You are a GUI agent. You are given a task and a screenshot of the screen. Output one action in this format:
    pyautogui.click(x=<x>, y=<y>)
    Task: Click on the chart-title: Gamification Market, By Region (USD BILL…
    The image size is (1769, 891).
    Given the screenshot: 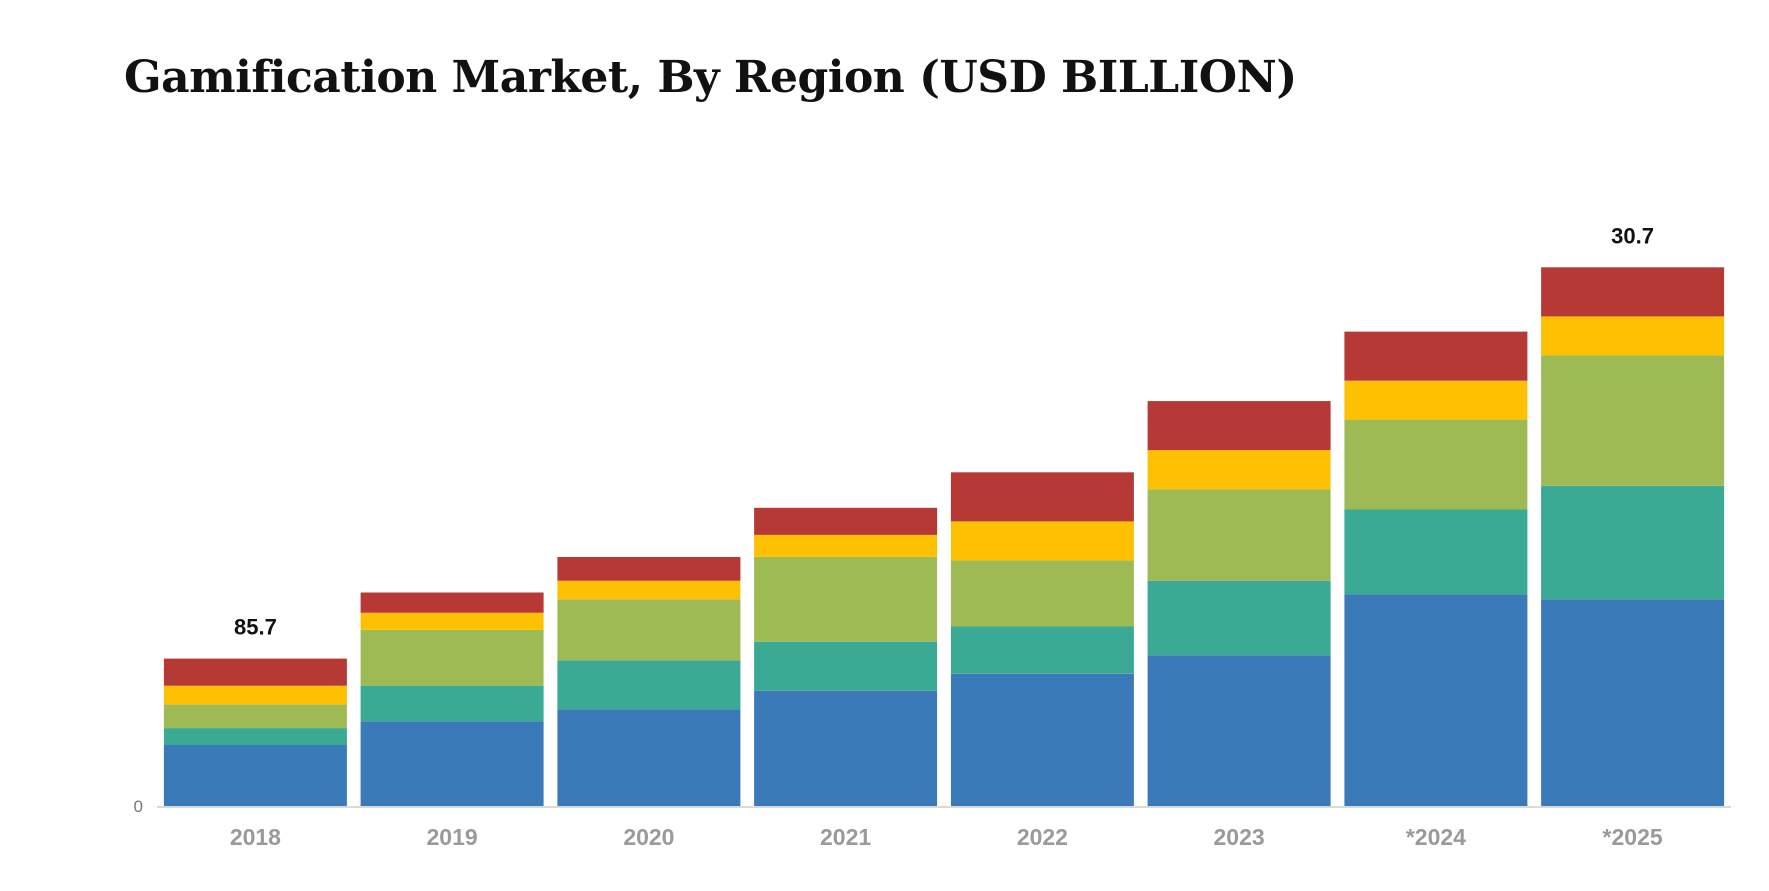 What is the action you would take?
    pyautogui.click(x=710, y=77)
    